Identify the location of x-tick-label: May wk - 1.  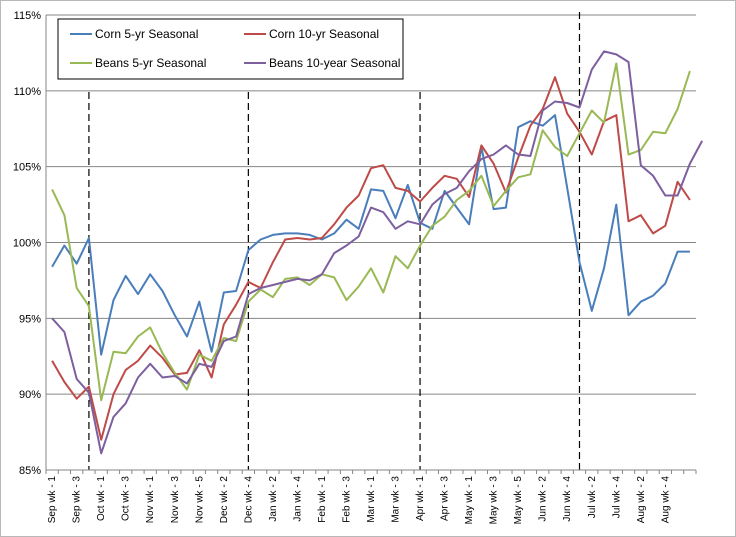
(469, 500).